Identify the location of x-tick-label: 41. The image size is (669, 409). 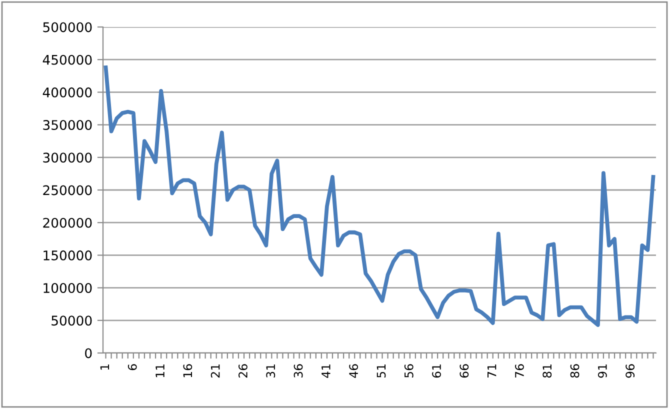
(326, 371).